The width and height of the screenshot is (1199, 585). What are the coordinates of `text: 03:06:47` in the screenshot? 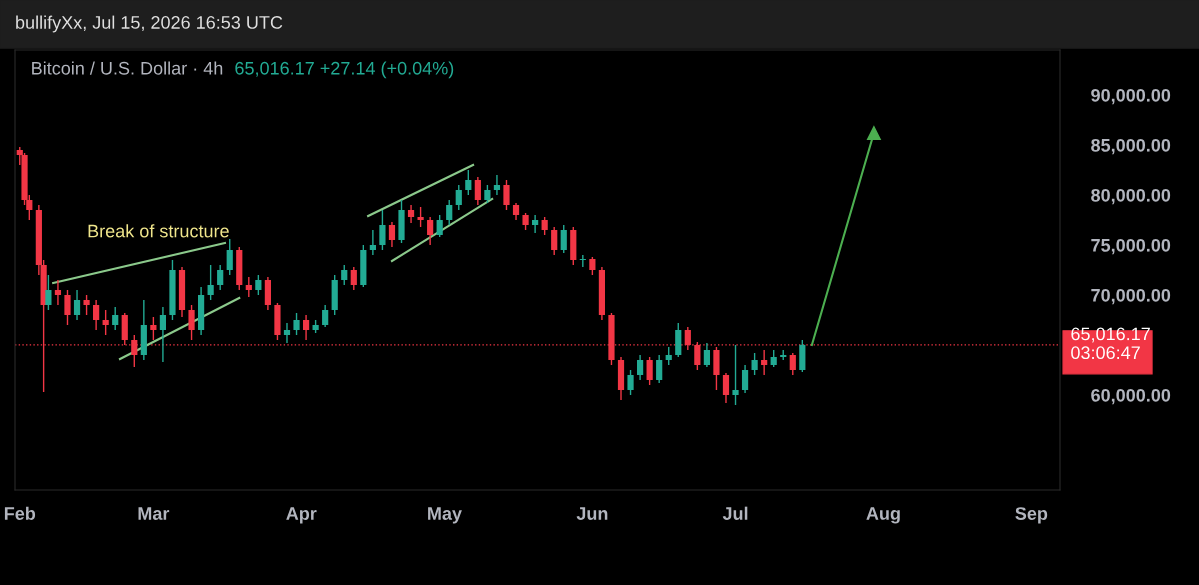 It's located at (1105, 353).